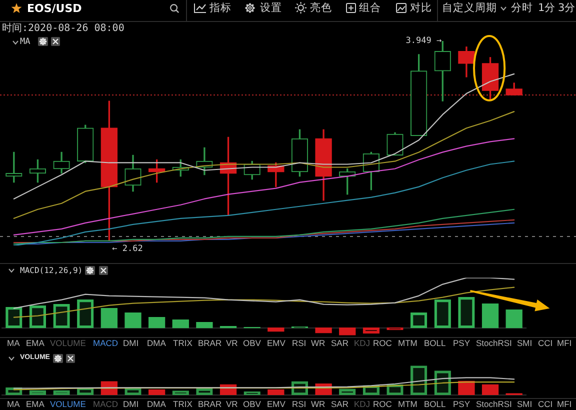  I want to click on annotation: MA, so click(25, 42).